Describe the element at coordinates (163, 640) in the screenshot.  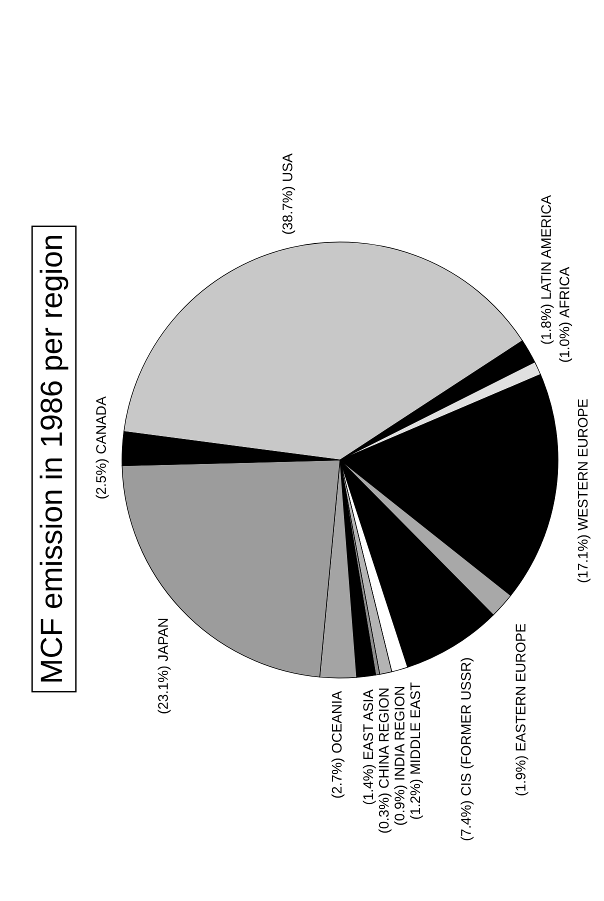
I see `slice-label: JAPAN` at that location.